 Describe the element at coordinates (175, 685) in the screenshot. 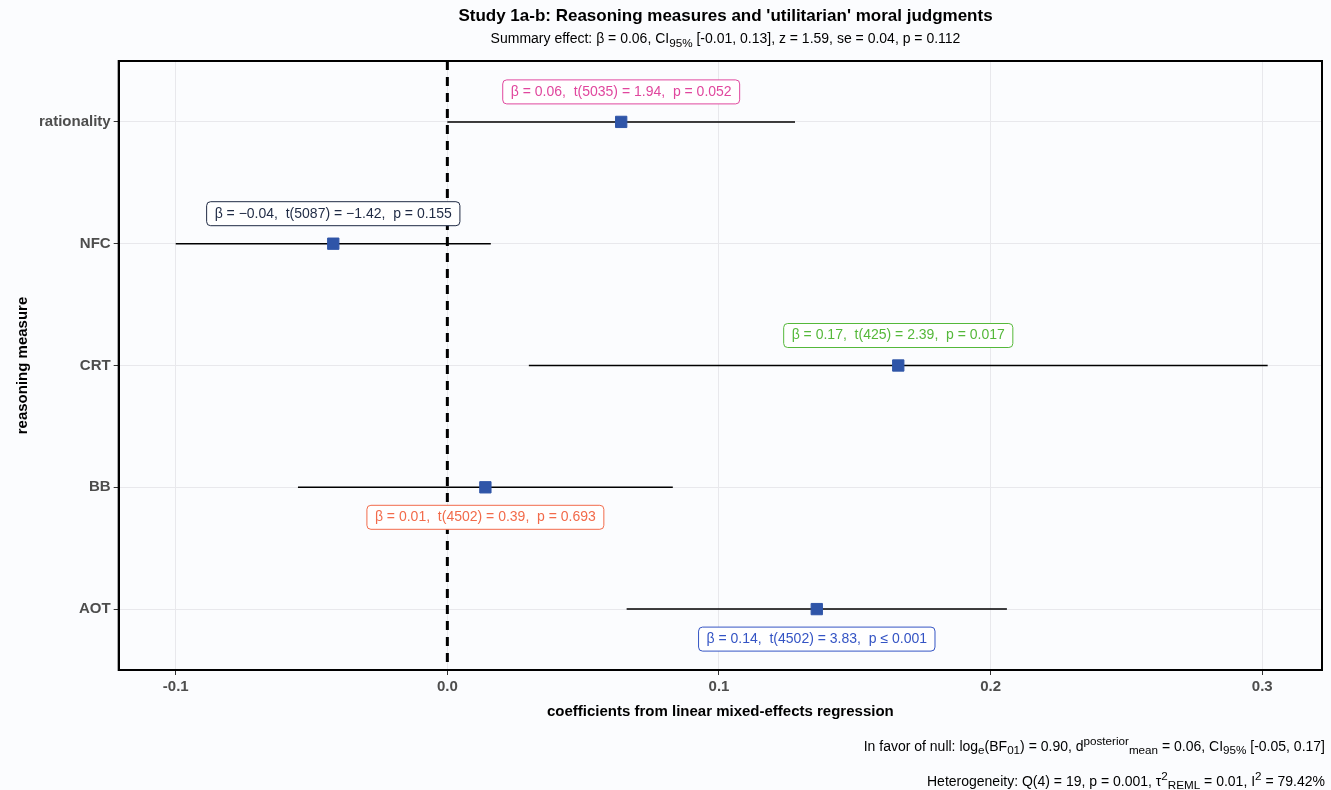

I see `x-tick-label: -0.1` at that location.